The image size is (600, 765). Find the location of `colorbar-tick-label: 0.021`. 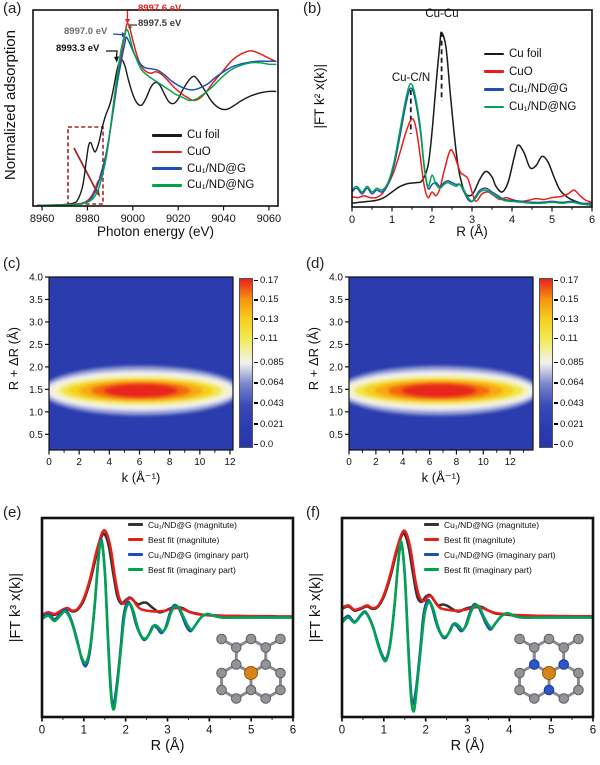

colorbar-tick-label: 0.021 is located at coordinates (569, 424).